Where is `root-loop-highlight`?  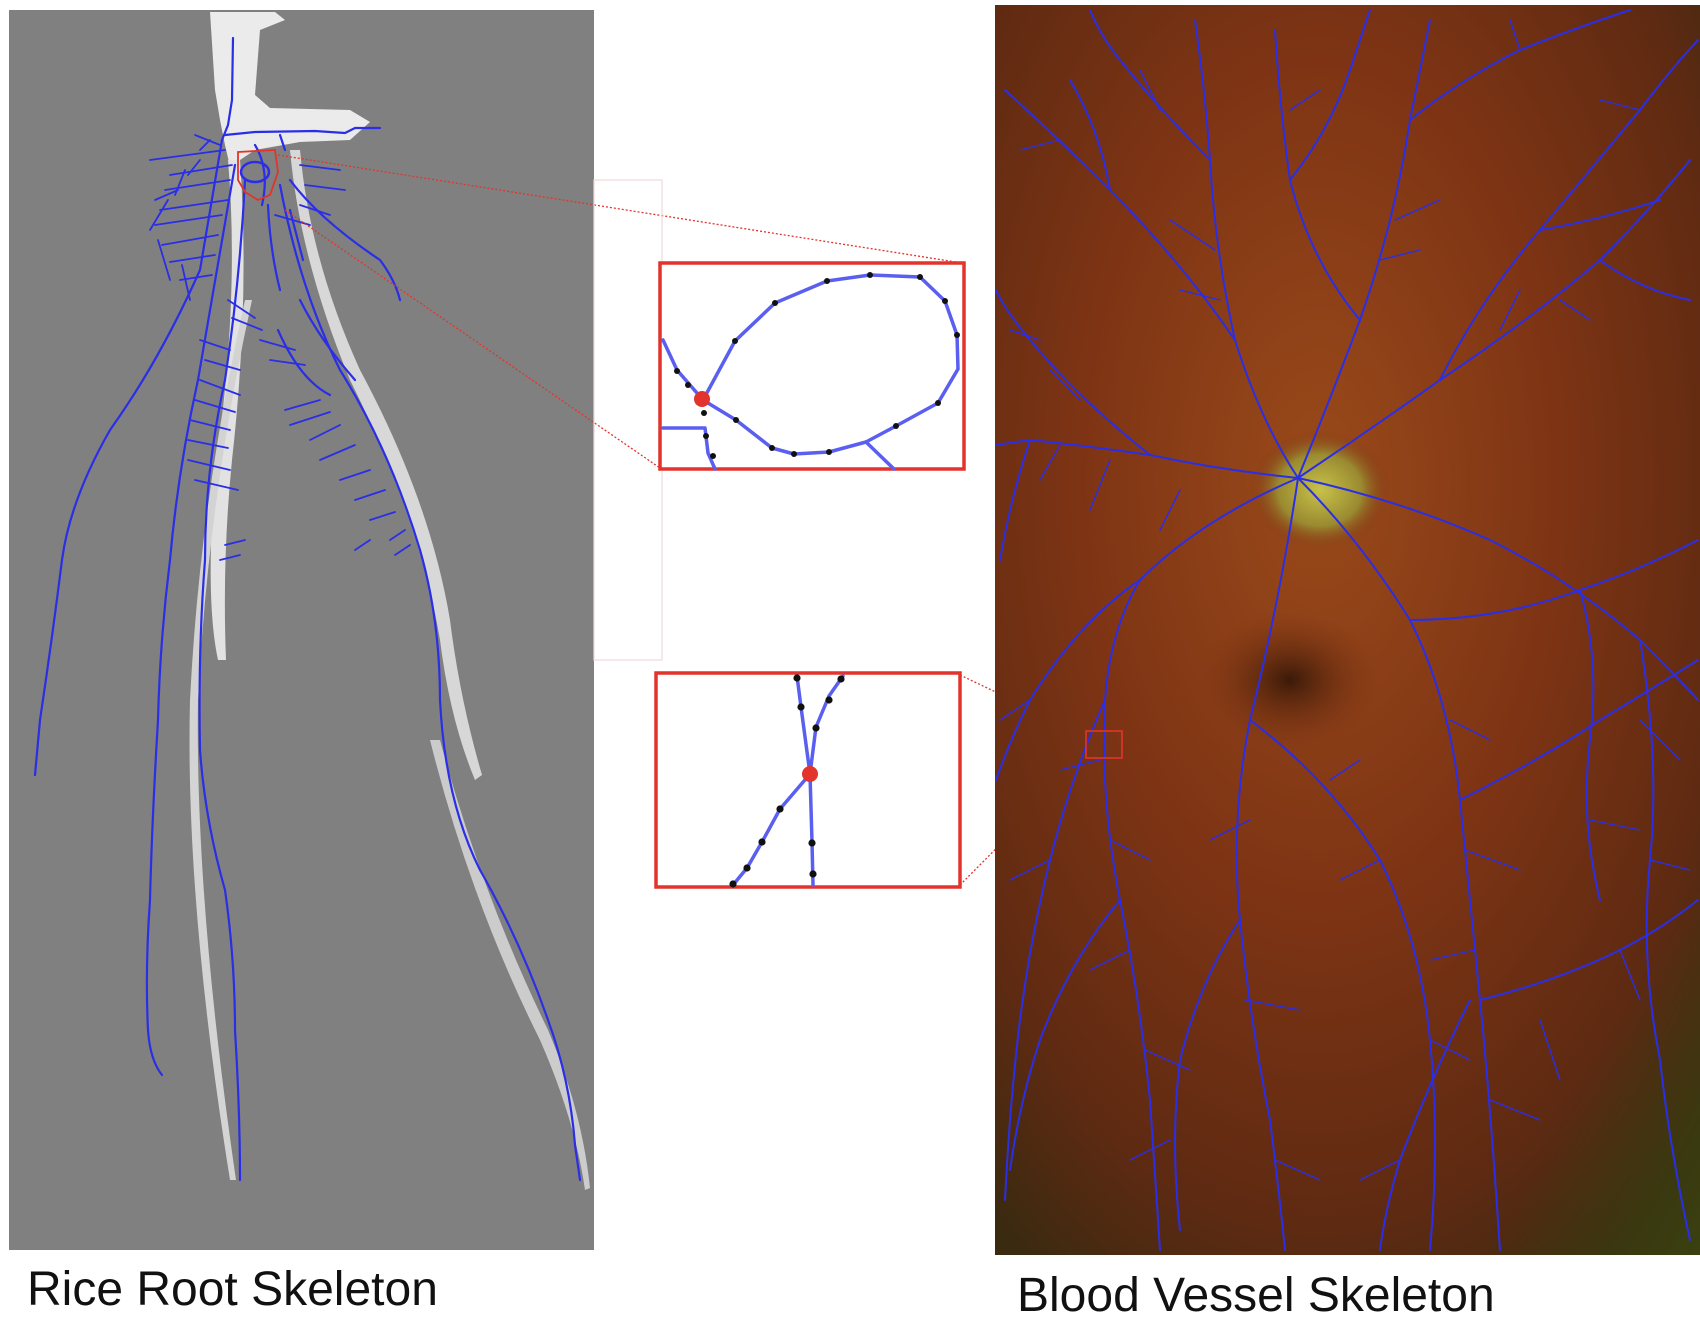 root-loop-highlight is located at coordinates (258, 175).